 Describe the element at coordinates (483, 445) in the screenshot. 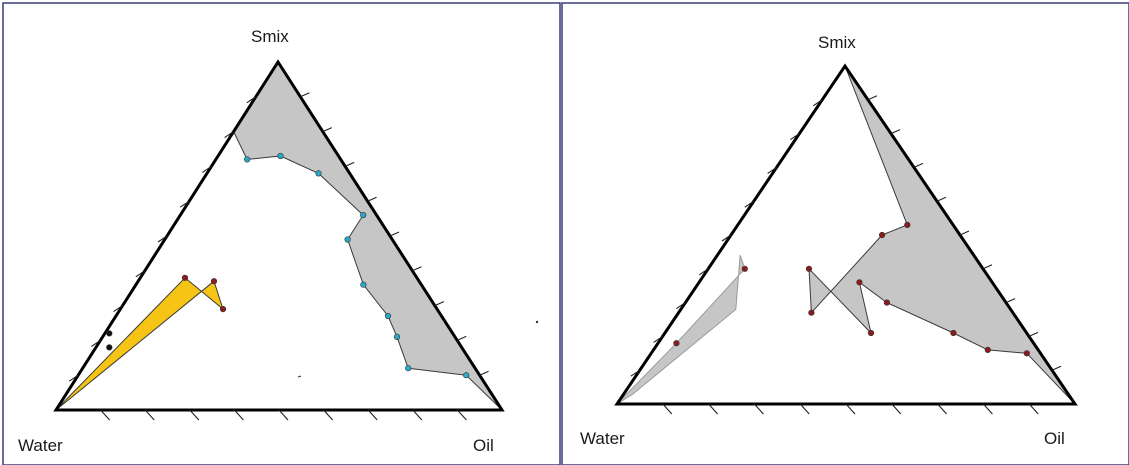

I see `left-vertex-label-oil: Oil` at that location.